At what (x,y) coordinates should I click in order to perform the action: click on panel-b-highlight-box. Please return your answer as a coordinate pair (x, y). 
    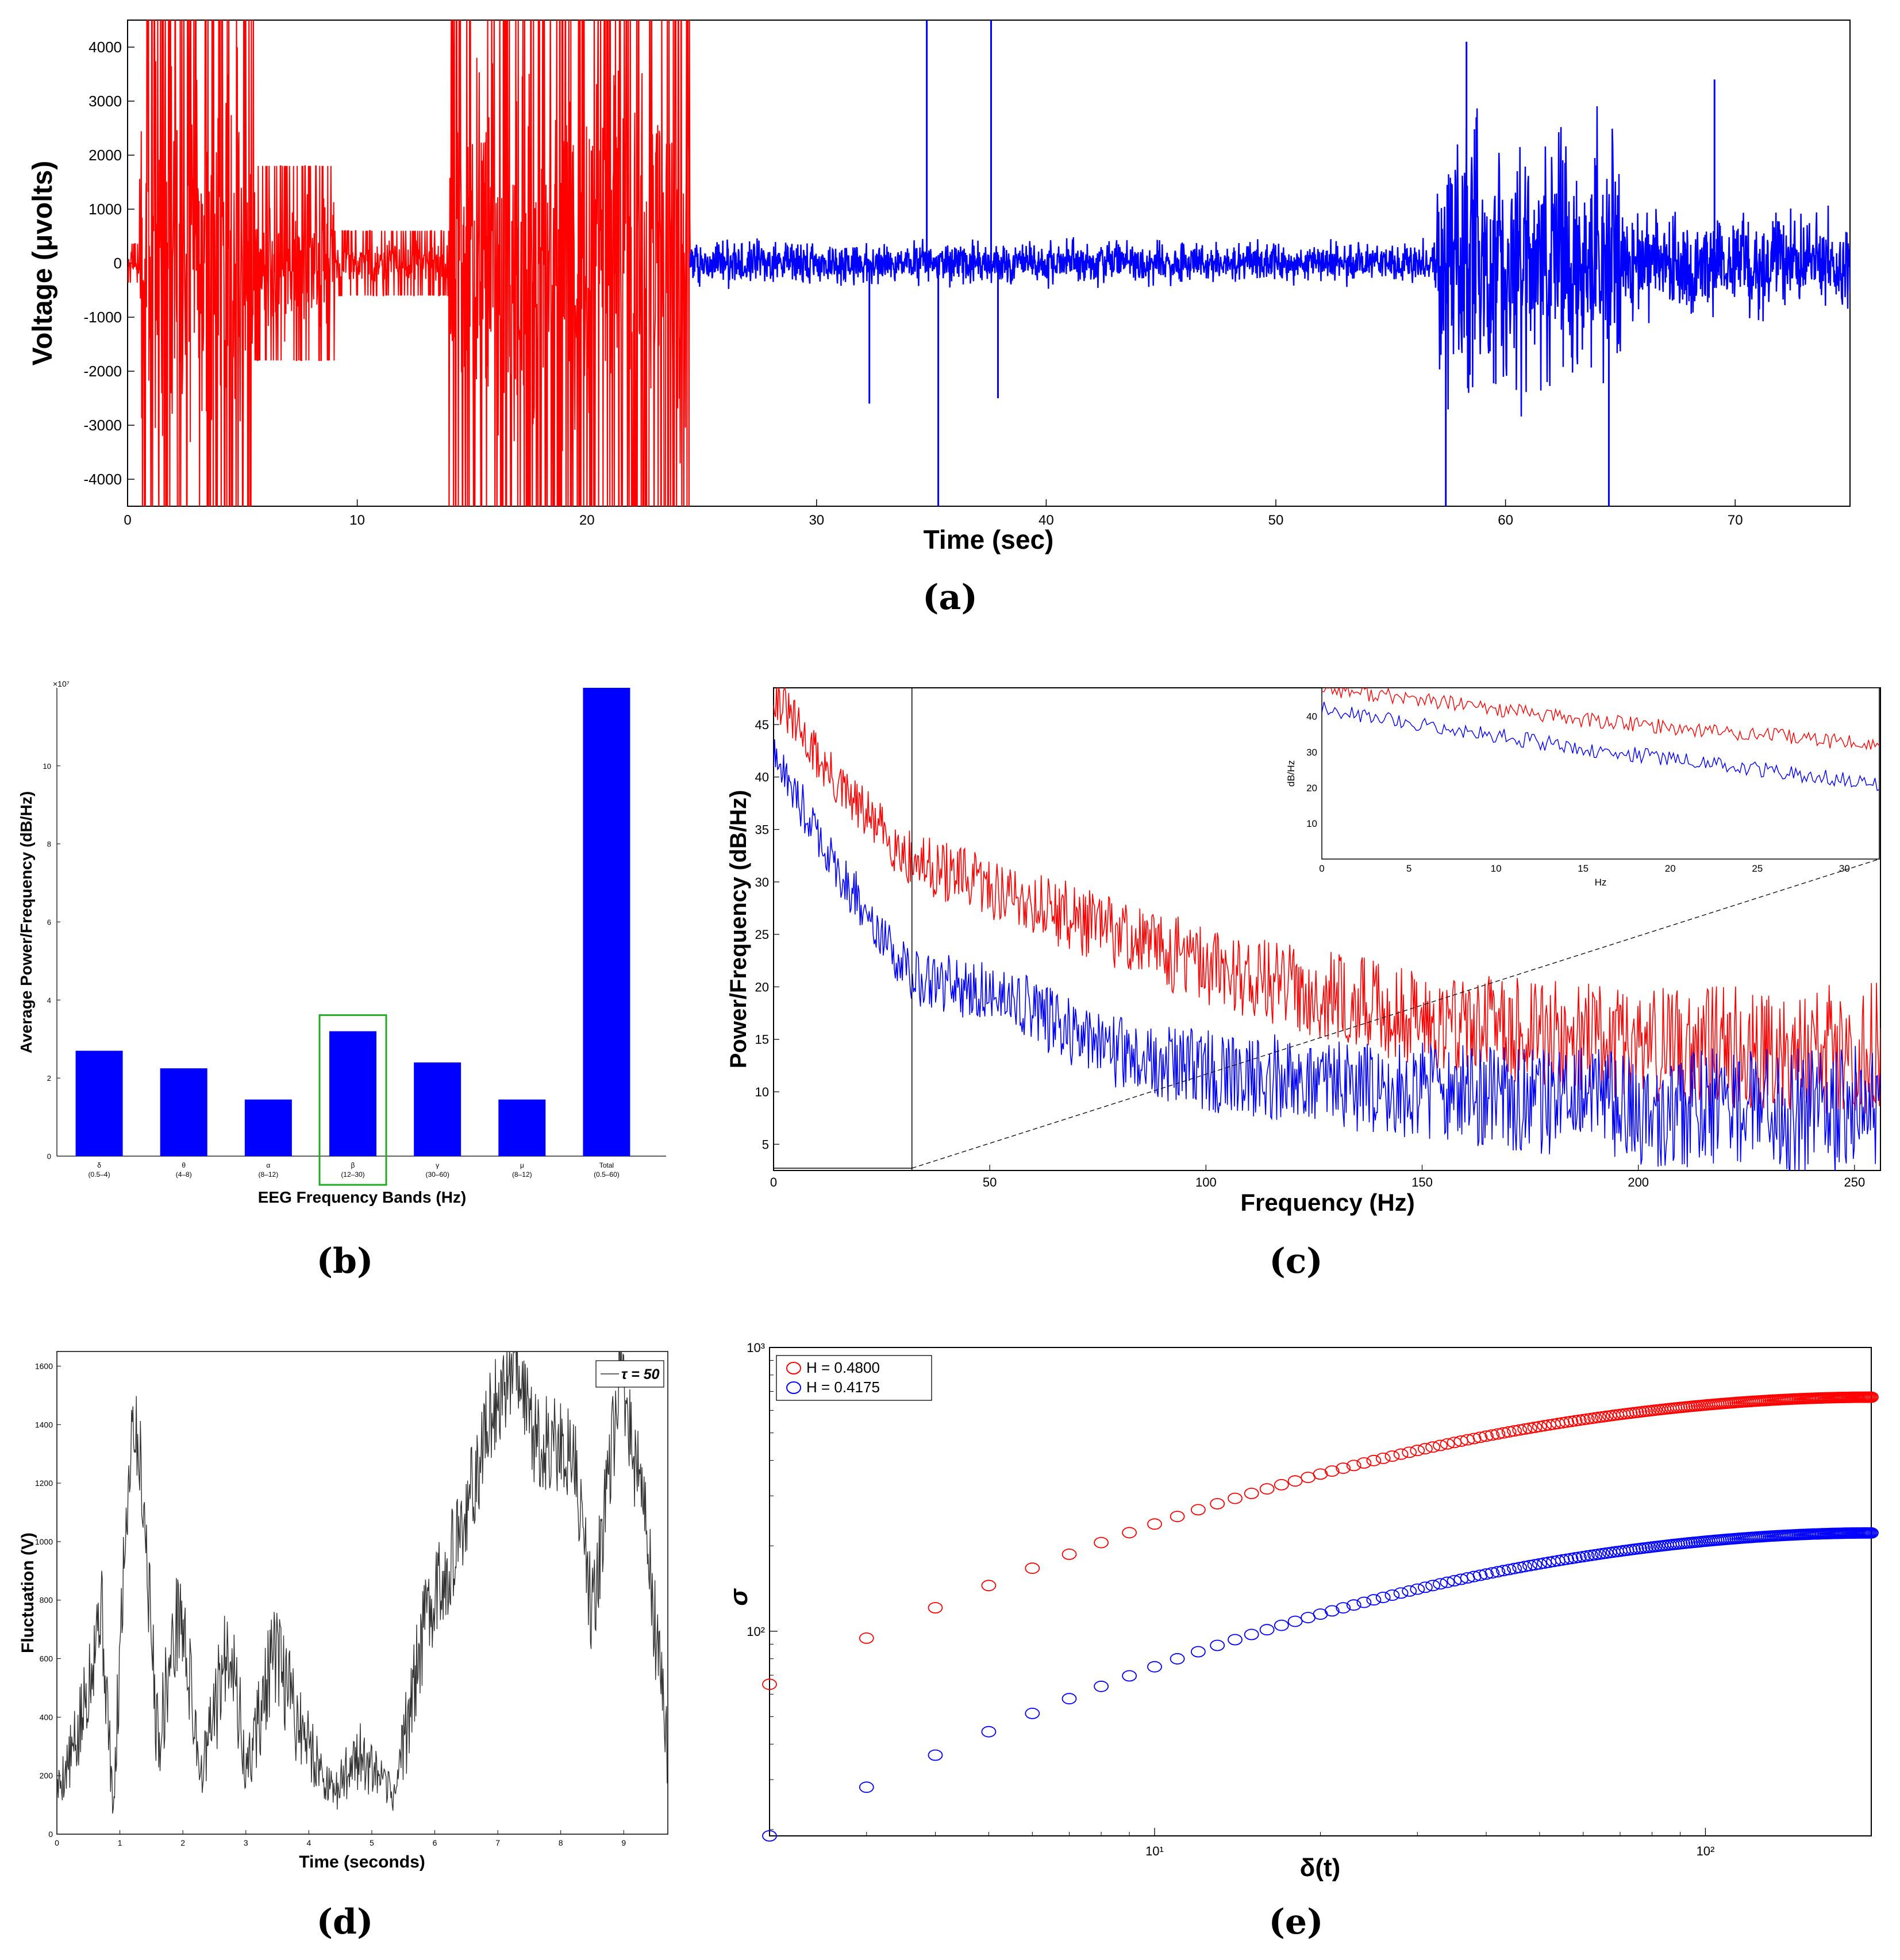
    Looking at the image, I should click on (352, 1100).